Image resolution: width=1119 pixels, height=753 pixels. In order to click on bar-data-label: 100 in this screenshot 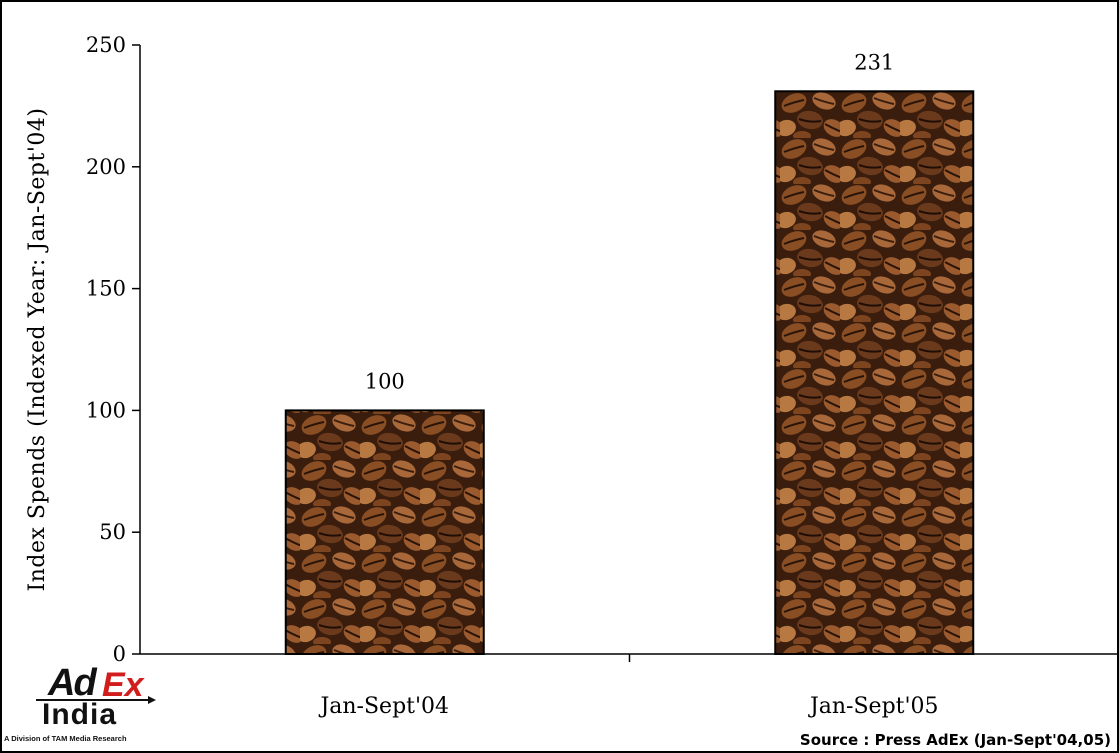, I will do `click(385, 381)`.